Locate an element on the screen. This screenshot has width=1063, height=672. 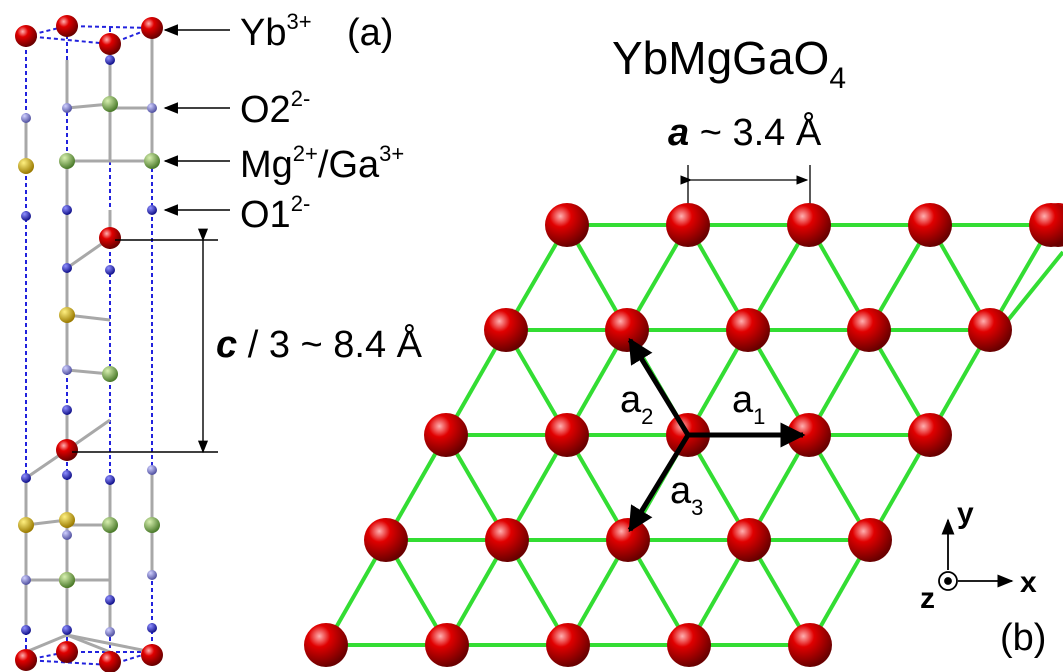
species-pointer-arrows is located at coordinates (196, 120).